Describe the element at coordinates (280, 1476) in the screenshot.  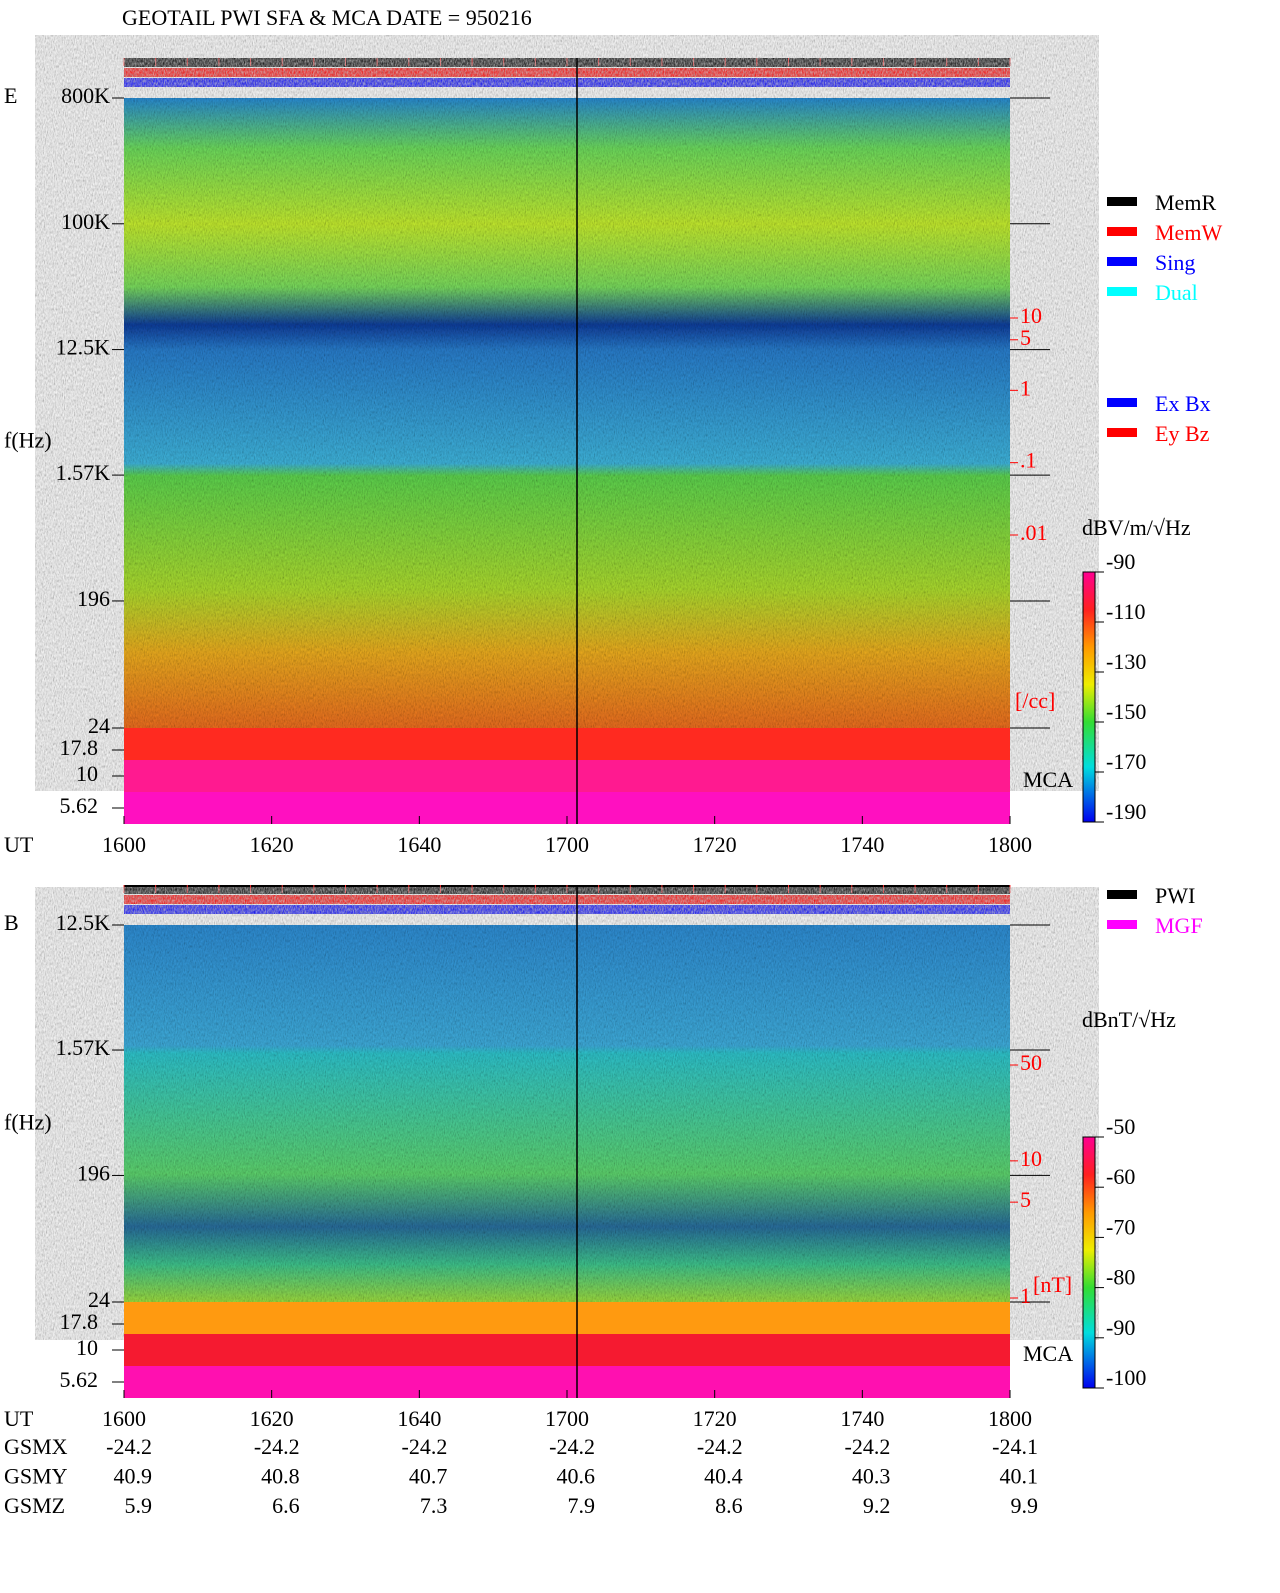
I see `orbit-value: 40.8` at that location.